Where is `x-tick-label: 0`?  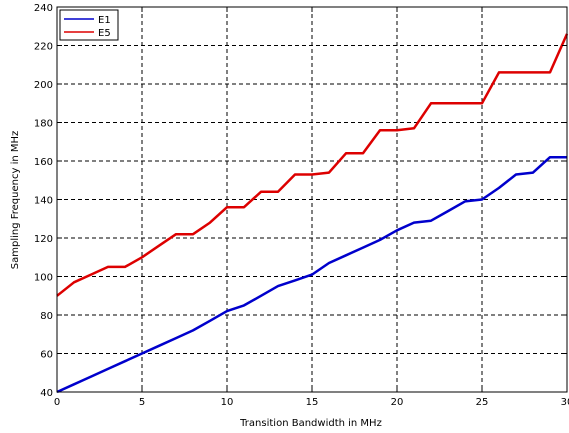
x-tick-label: 0 is located at coordinates (57, 402).